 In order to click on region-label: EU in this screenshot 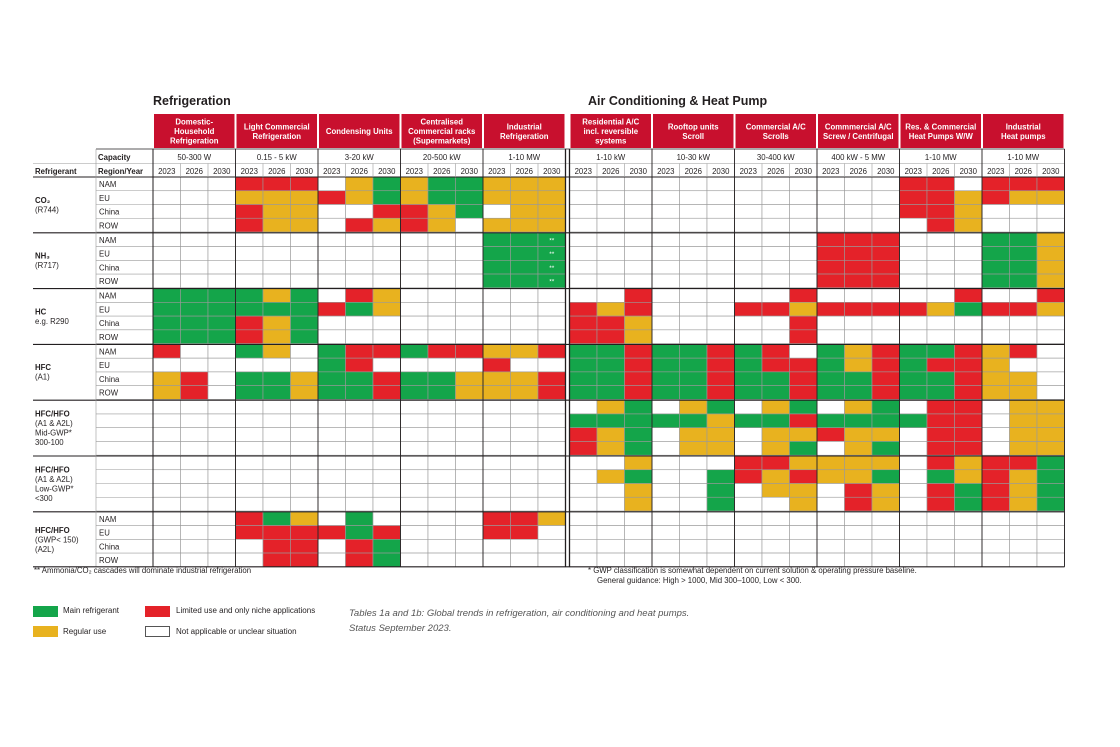, I will do `click(104, 533)`.